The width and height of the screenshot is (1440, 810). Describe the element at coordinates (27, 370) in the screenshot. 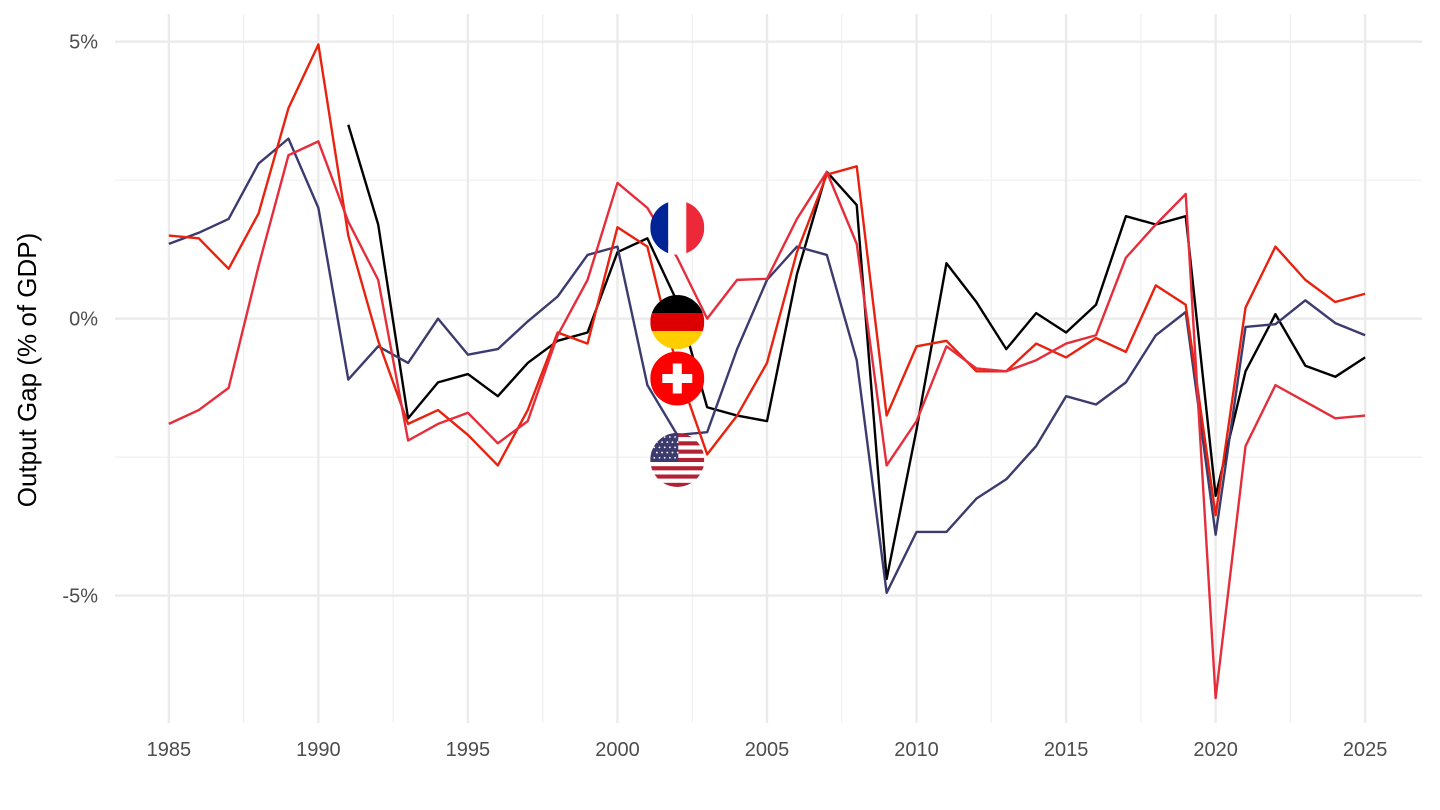

I see `y-axis-title: Output Gap (% of GDP)` at that location.